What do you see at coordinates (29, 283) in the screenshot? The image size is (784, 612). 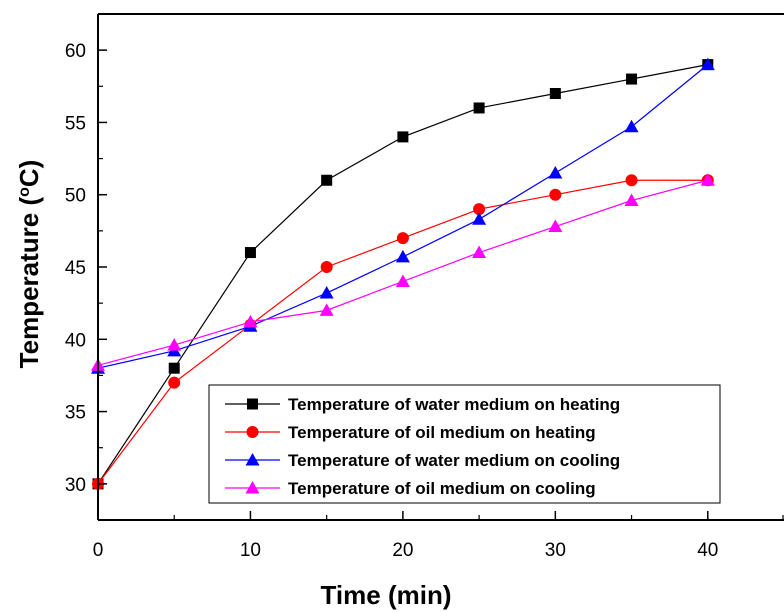 I see `y-axis-title-main: Temperature (` at bounding box center [29, 283].